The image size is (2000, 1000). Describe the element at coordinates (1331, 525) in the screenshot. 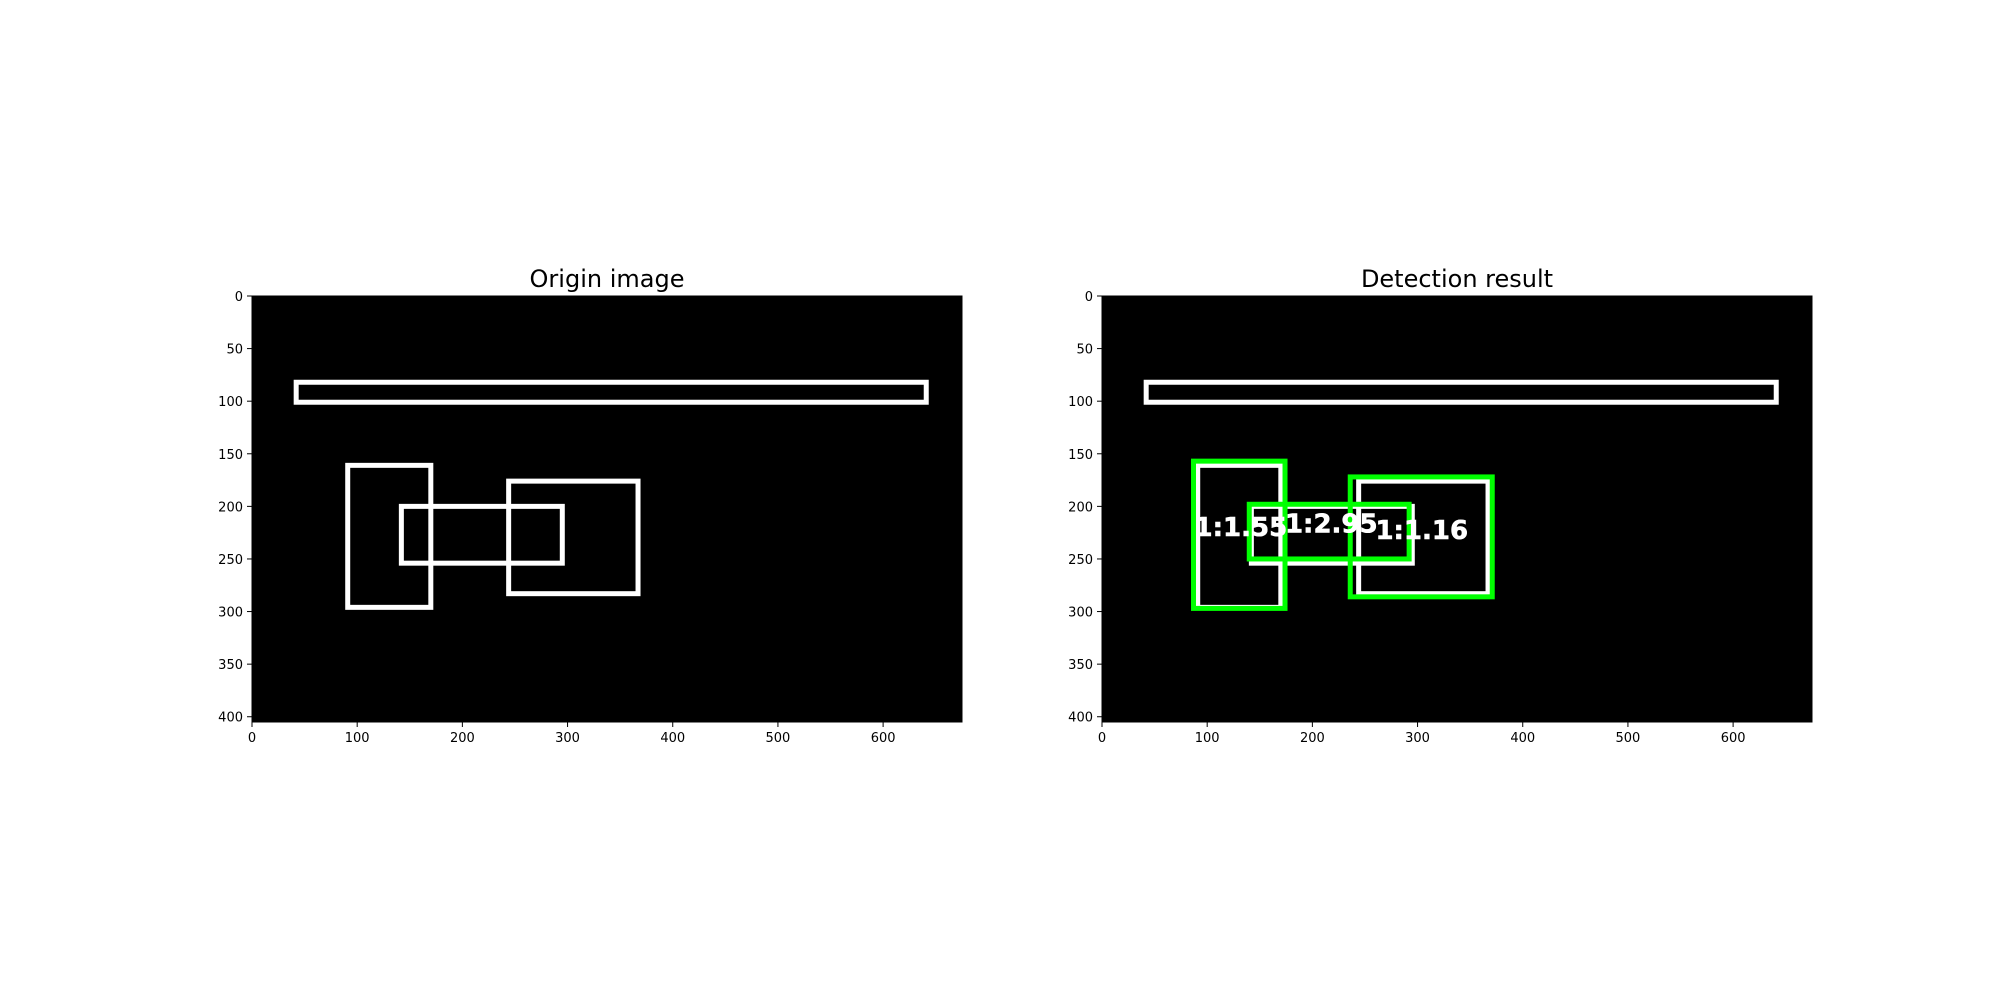

I see `detection-label: 1:2.95` at that location.